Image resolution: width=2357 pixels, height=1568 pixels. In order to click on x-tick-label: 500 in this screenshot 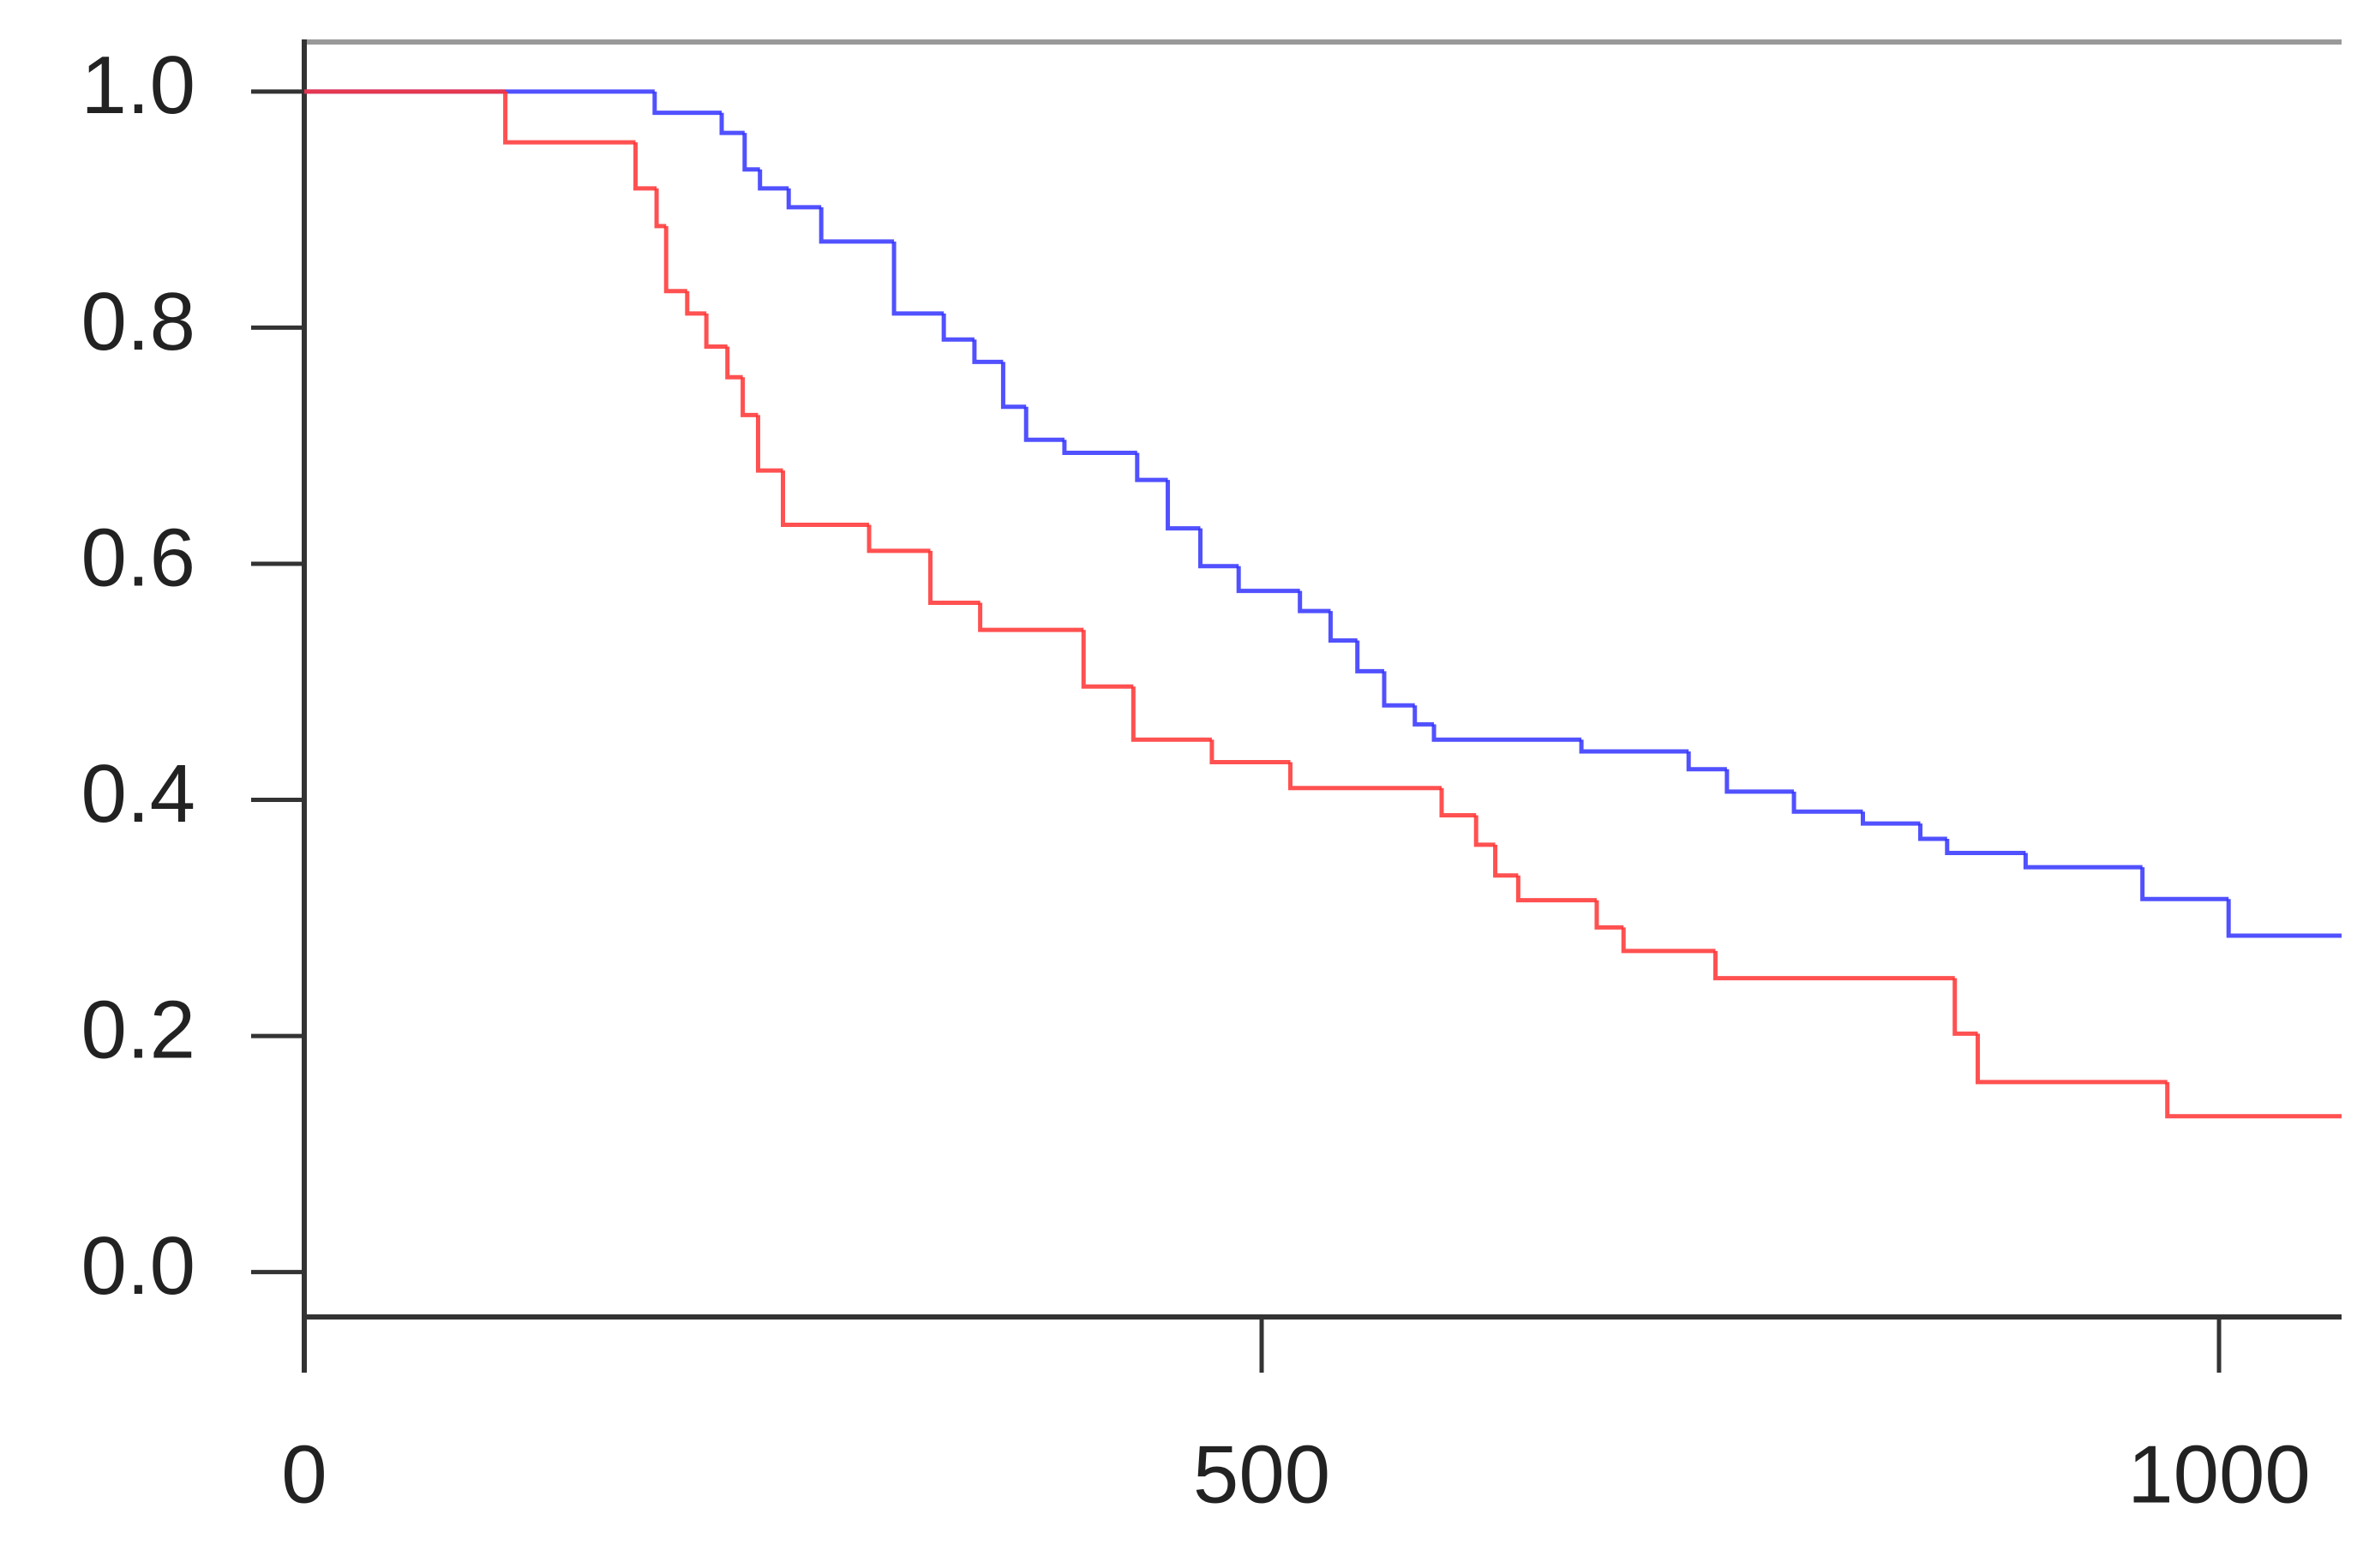, I will do `click(1261, 1474)`.